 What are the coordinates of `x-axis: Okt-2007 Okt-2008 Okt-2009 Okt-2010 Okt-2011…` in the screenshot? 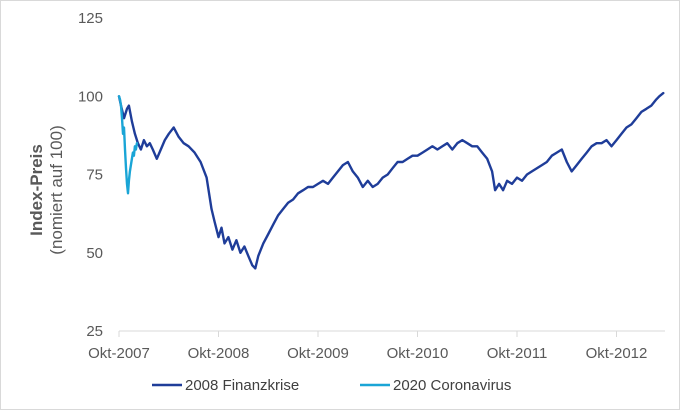 It's located at (376, 346).